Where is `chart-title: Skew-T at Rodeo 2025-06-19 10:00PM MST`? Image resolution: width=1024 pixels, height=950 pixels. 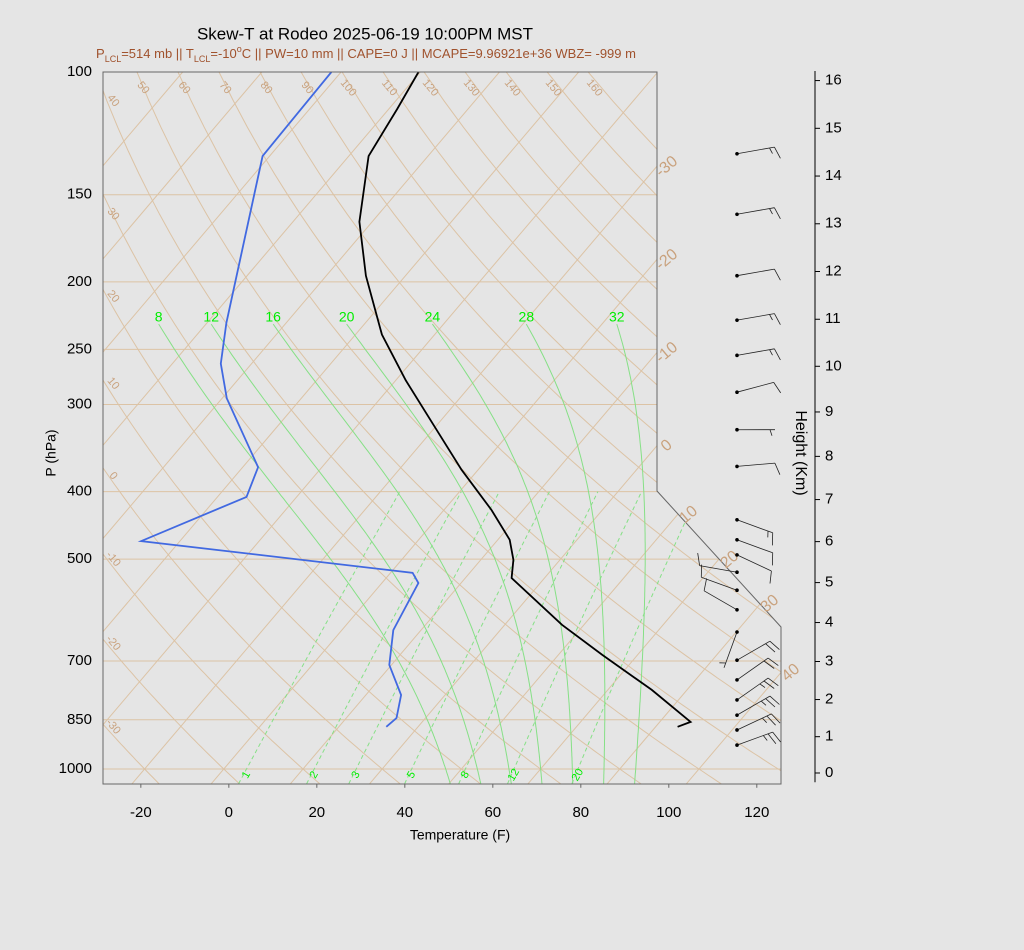 chart-title: Skew-T at Rodeo 2025-06-19 10:00PM MST is located at coordinates (365, 33).